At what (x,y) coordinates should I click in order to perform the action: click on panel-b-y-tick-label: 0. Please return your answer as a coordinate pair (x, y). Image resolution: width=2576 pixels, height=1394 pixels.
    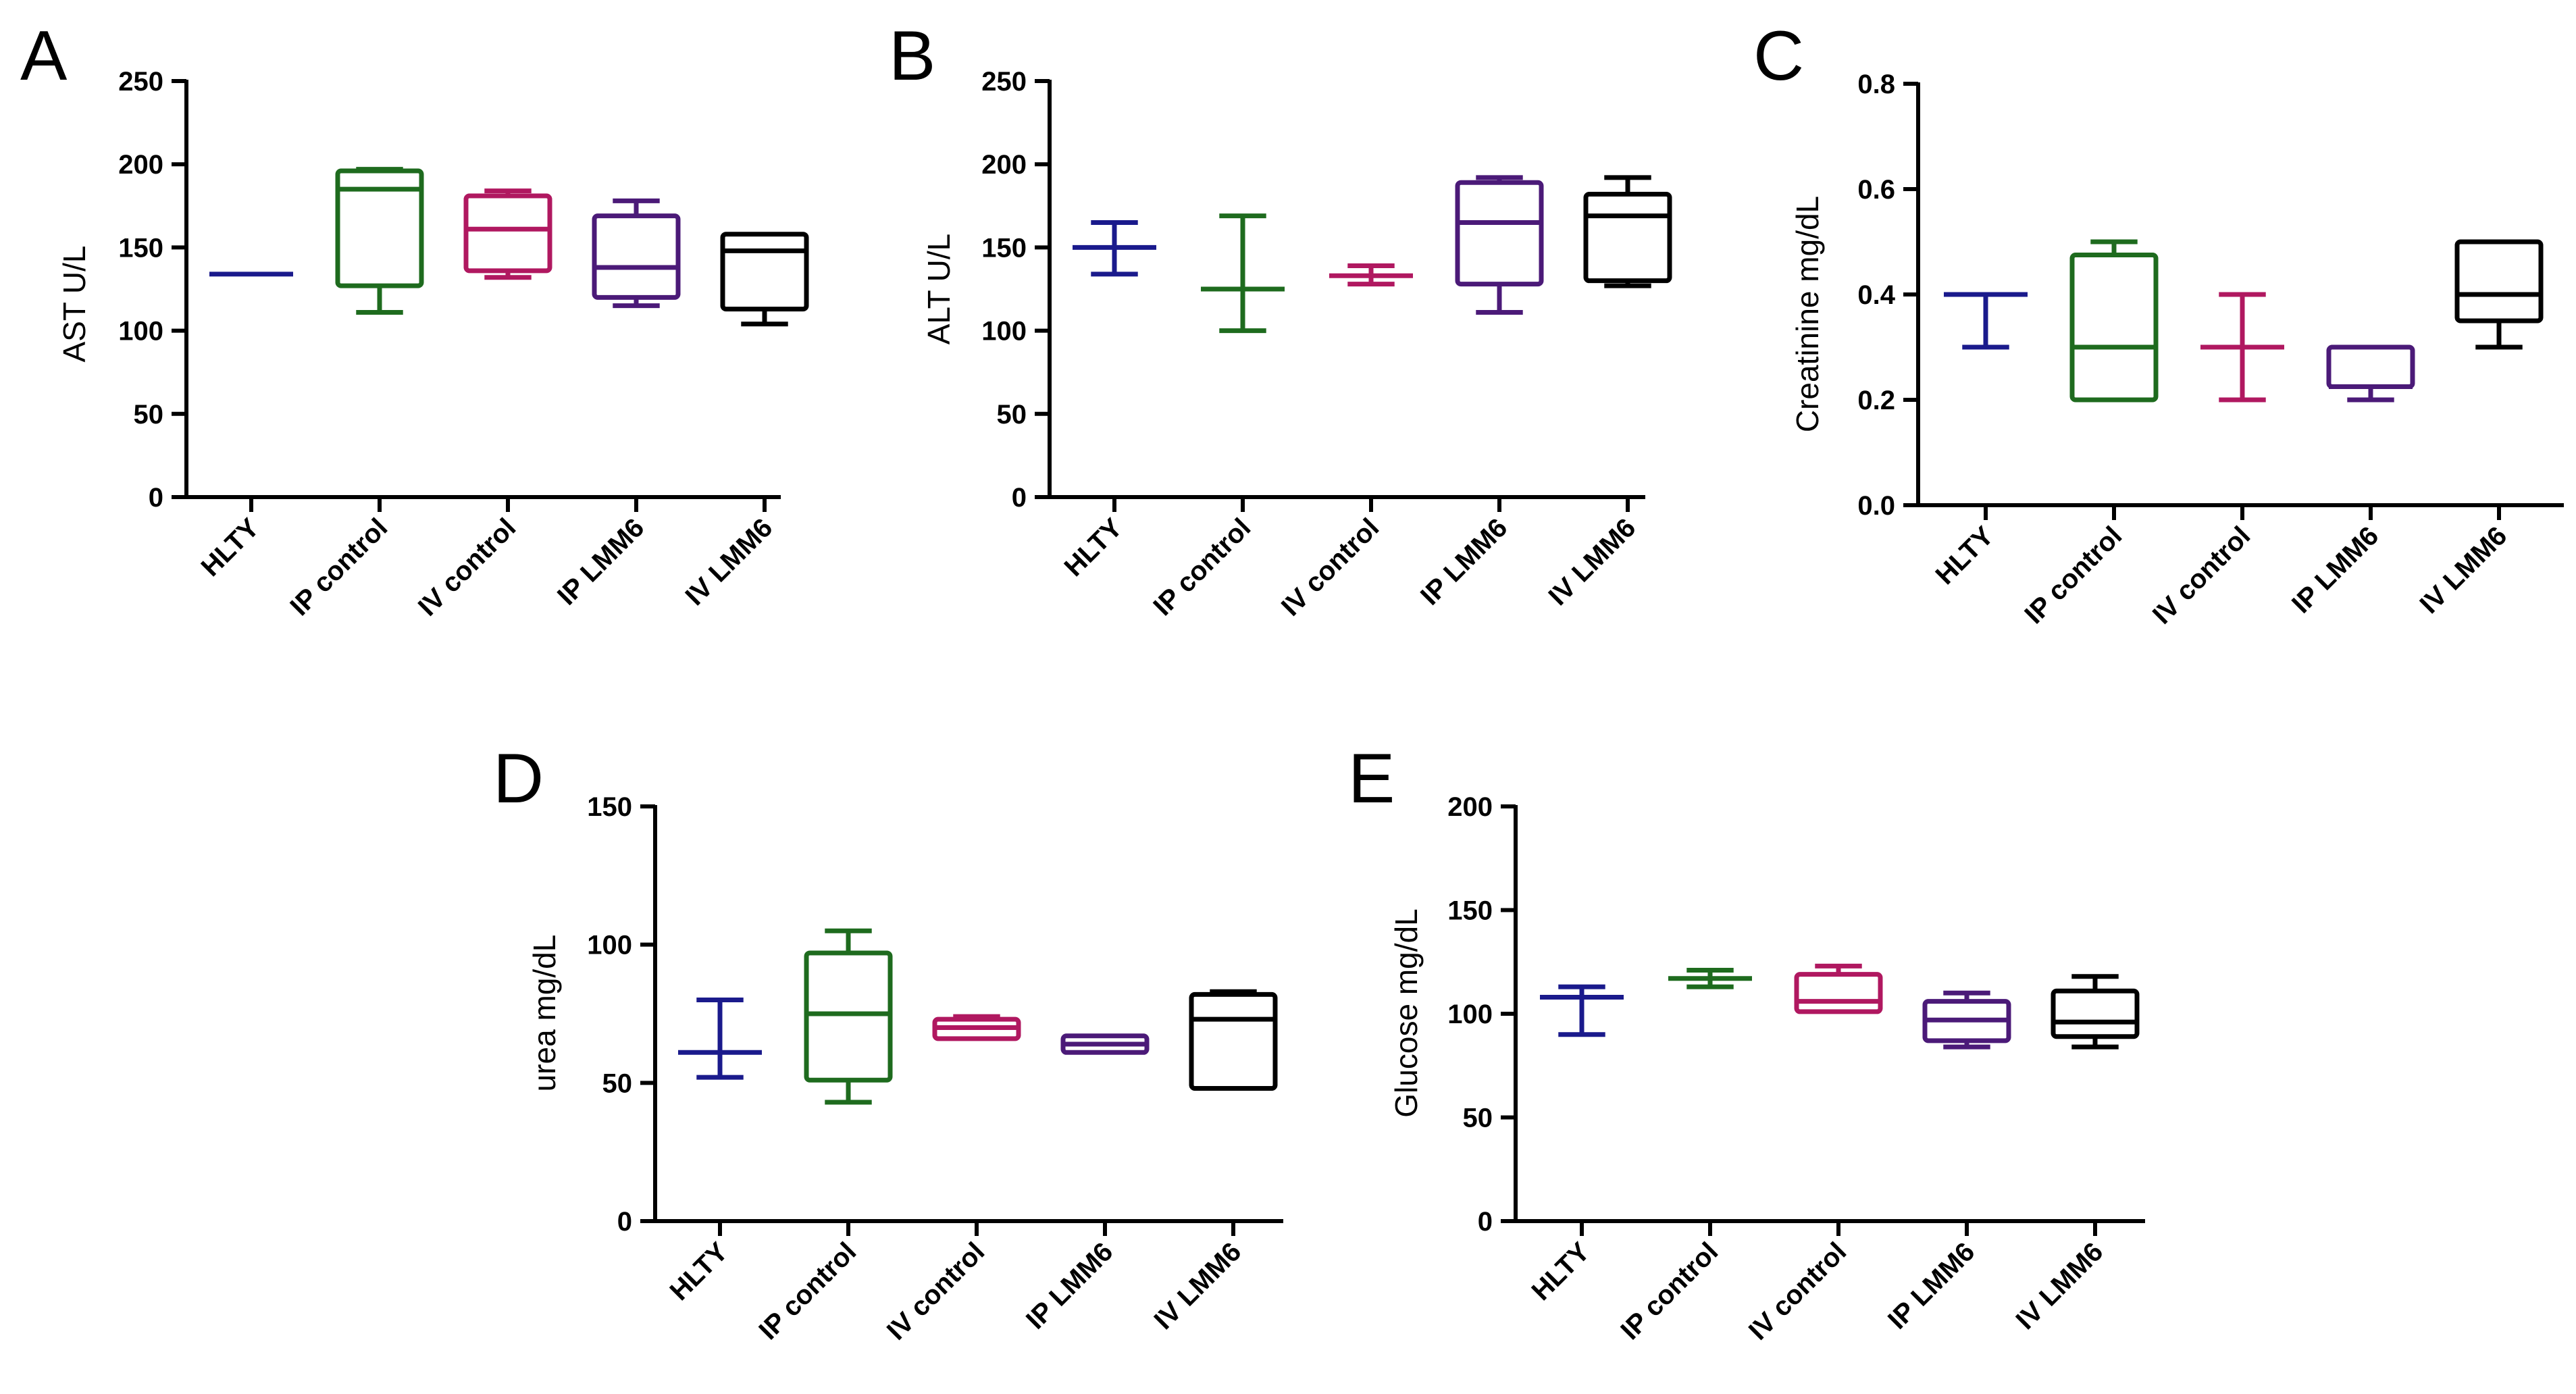
    Looking at the image, I should click on (1020, 498).